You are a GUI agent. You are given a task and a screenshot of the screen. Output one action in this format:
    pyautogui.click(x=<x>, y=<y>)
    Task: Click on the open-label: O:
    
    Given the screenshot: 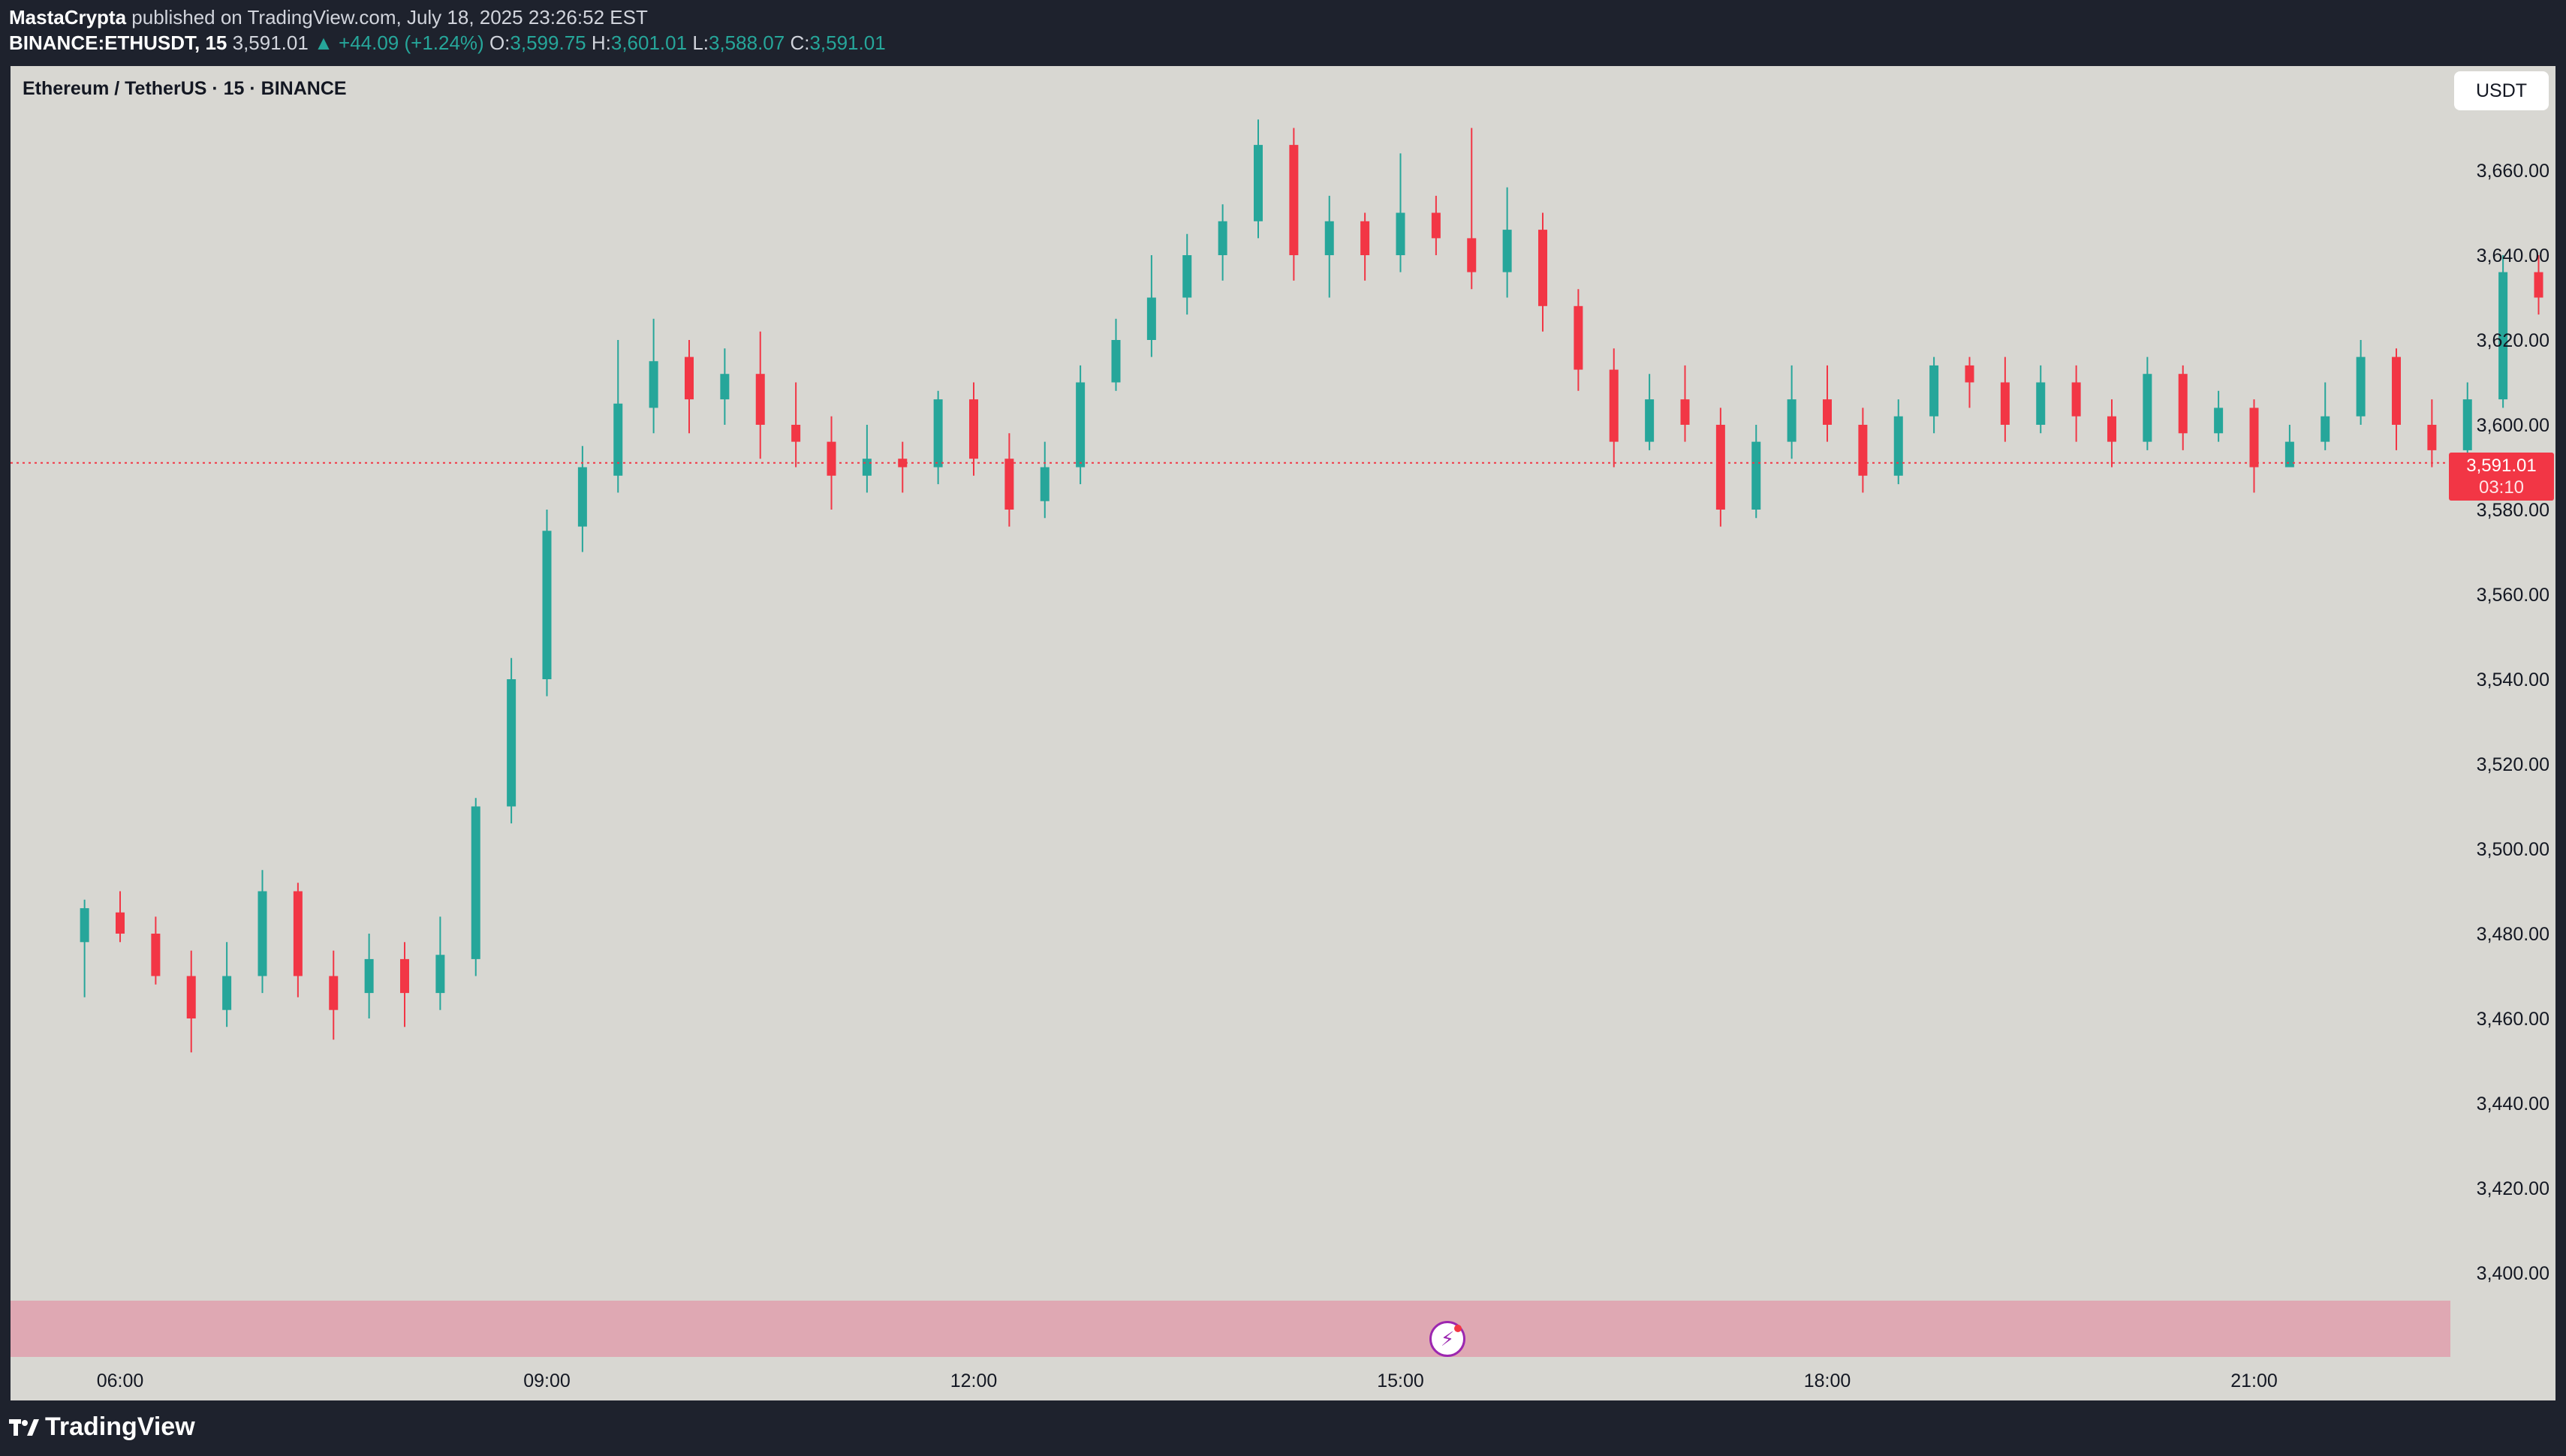 What is the action you would take?
    pyautogui.click(x=499, y=43)
    